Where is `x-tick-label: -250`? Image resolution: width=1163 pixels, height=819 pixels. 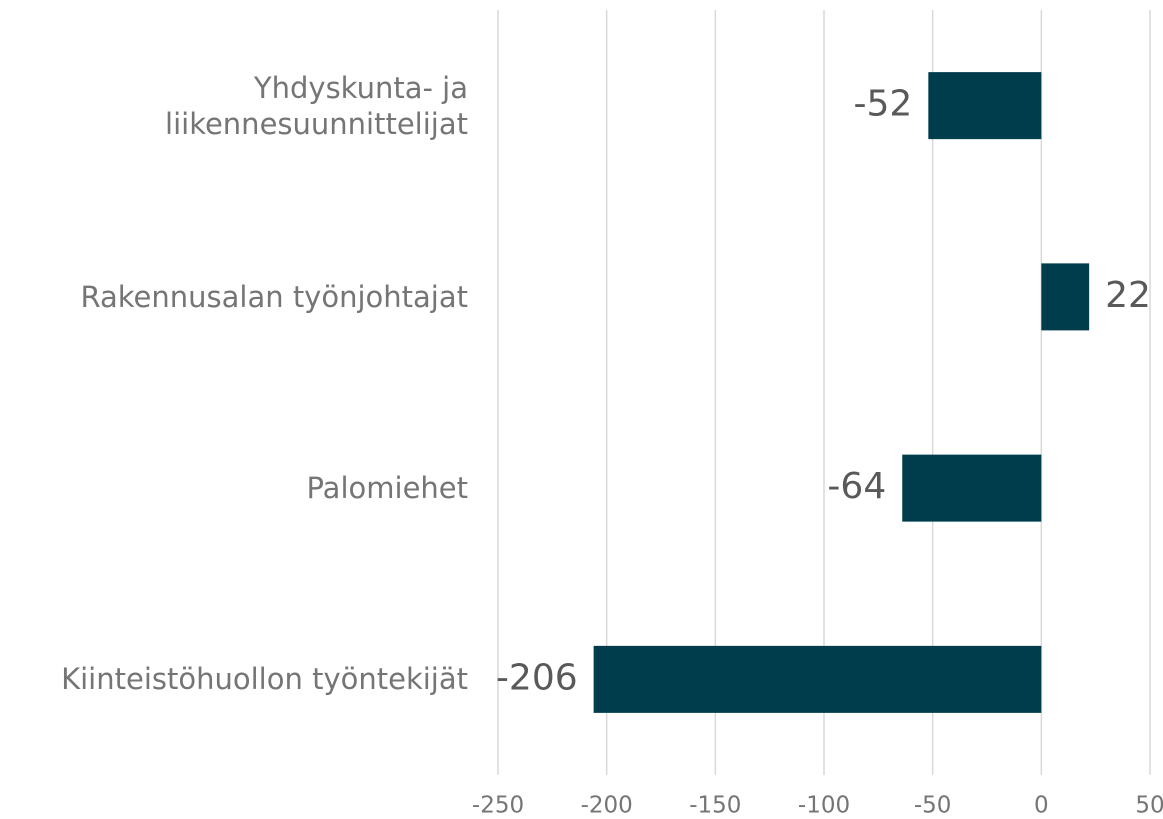 x-tick-label: -250 is located at coordinates (498, 806).